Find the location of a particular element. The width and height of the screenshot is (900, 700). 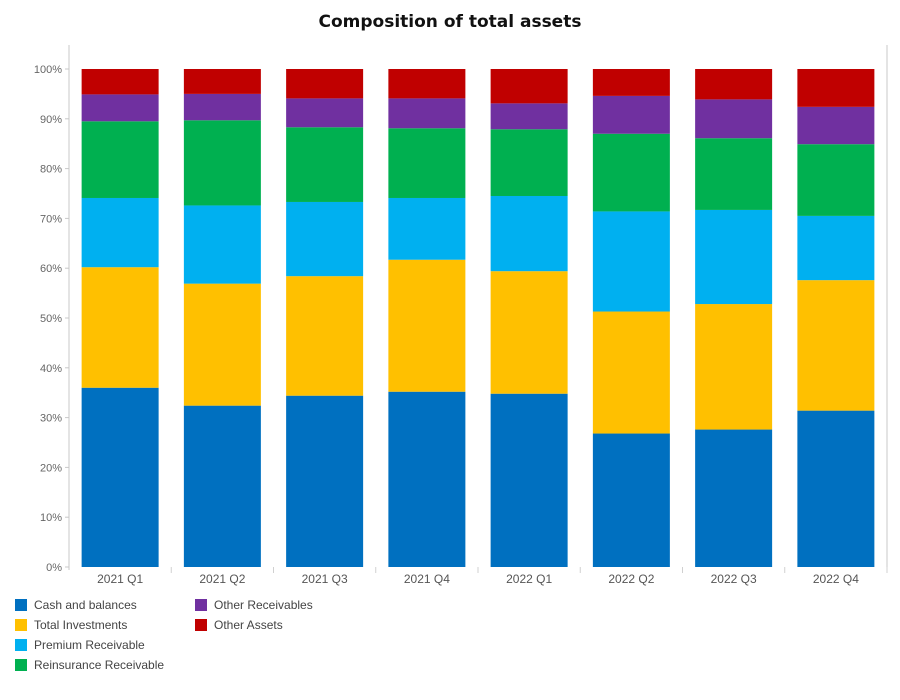

y-tick-label: 90% is located at coordinates (51, 120).